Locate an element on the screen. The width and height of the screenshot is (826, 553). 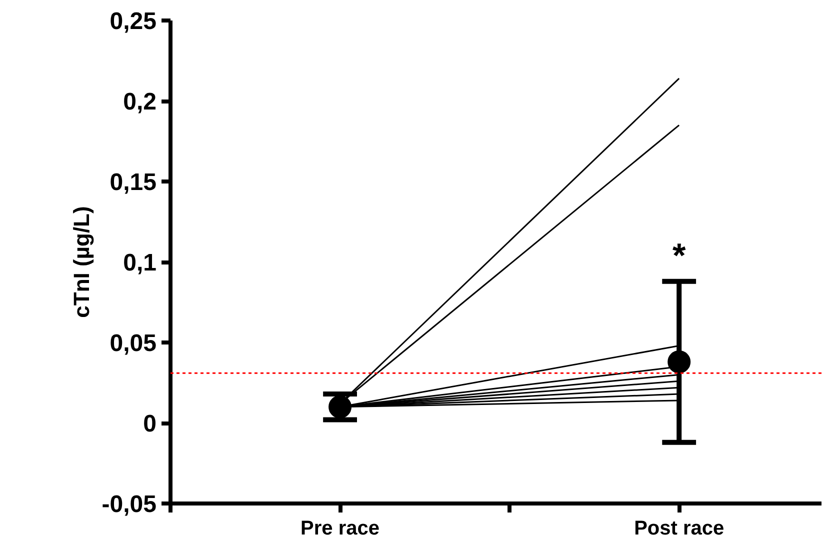
y-tick-label: -0,05 is located at coordinates (129, 504).